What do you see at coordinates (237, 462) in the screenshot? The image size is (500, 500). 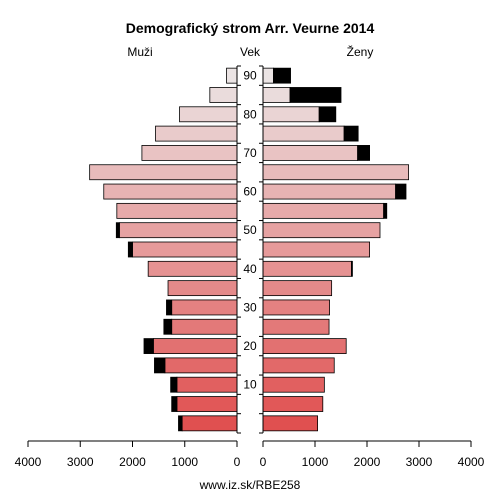 I see `male-x-tick-label: 0` at bounding box center [237, 462].